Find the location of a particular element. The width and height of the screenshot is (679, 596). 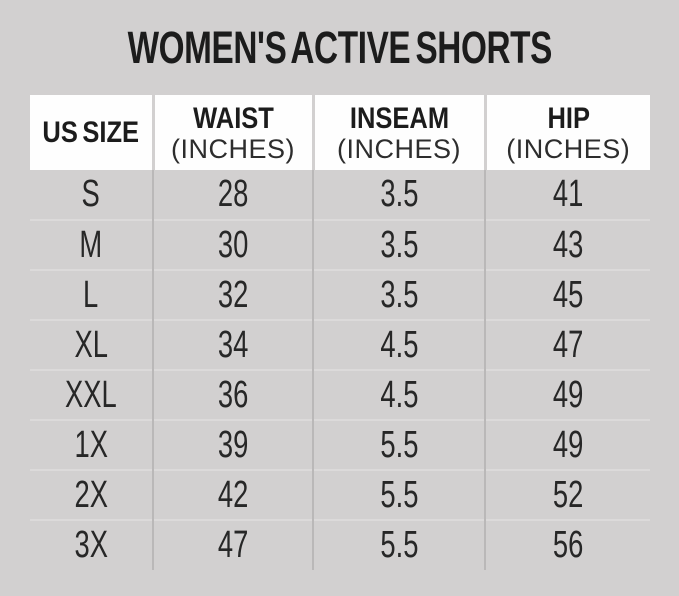

us-size-cell: M is located at coordinates (92, 244).